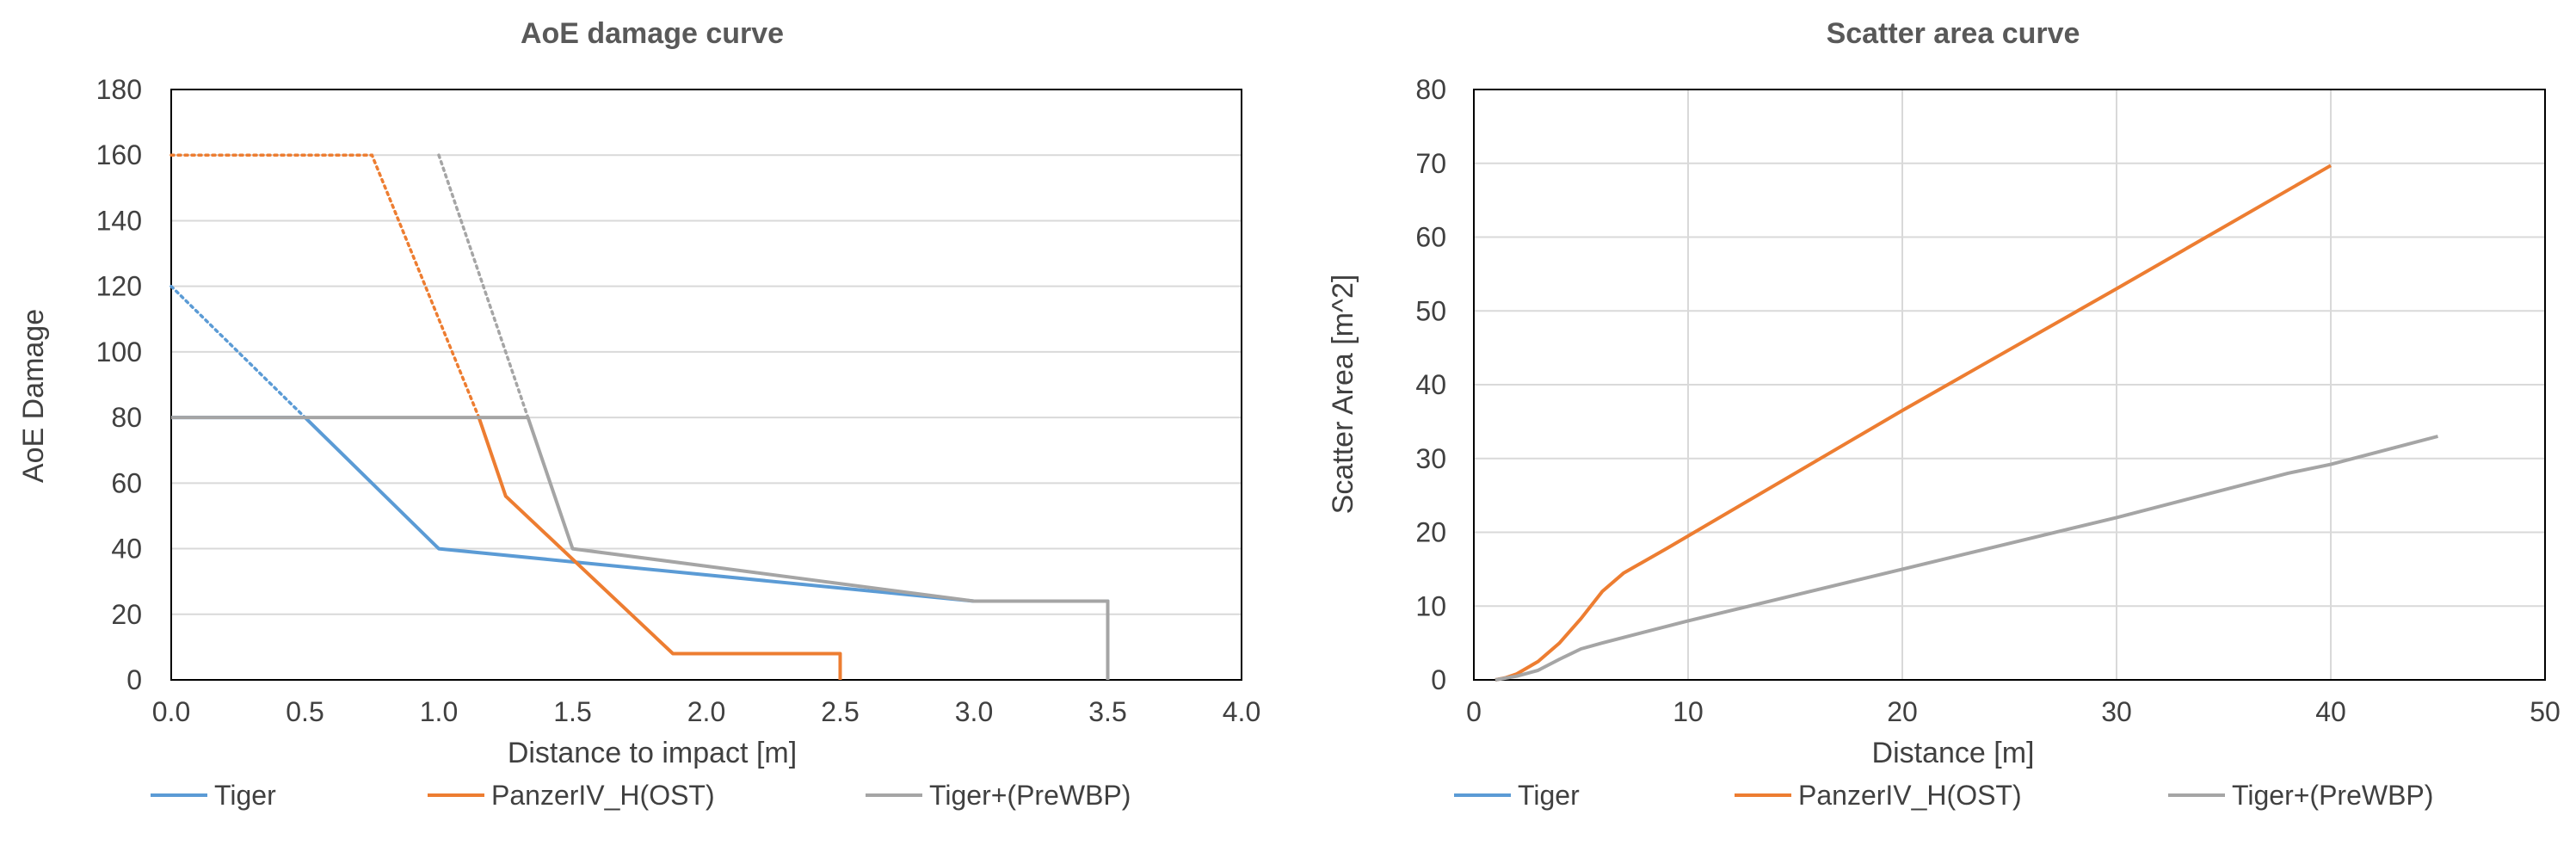  I want to click on x-tick-labels: 0 10 20 30 40 50, so click(2014, 711).